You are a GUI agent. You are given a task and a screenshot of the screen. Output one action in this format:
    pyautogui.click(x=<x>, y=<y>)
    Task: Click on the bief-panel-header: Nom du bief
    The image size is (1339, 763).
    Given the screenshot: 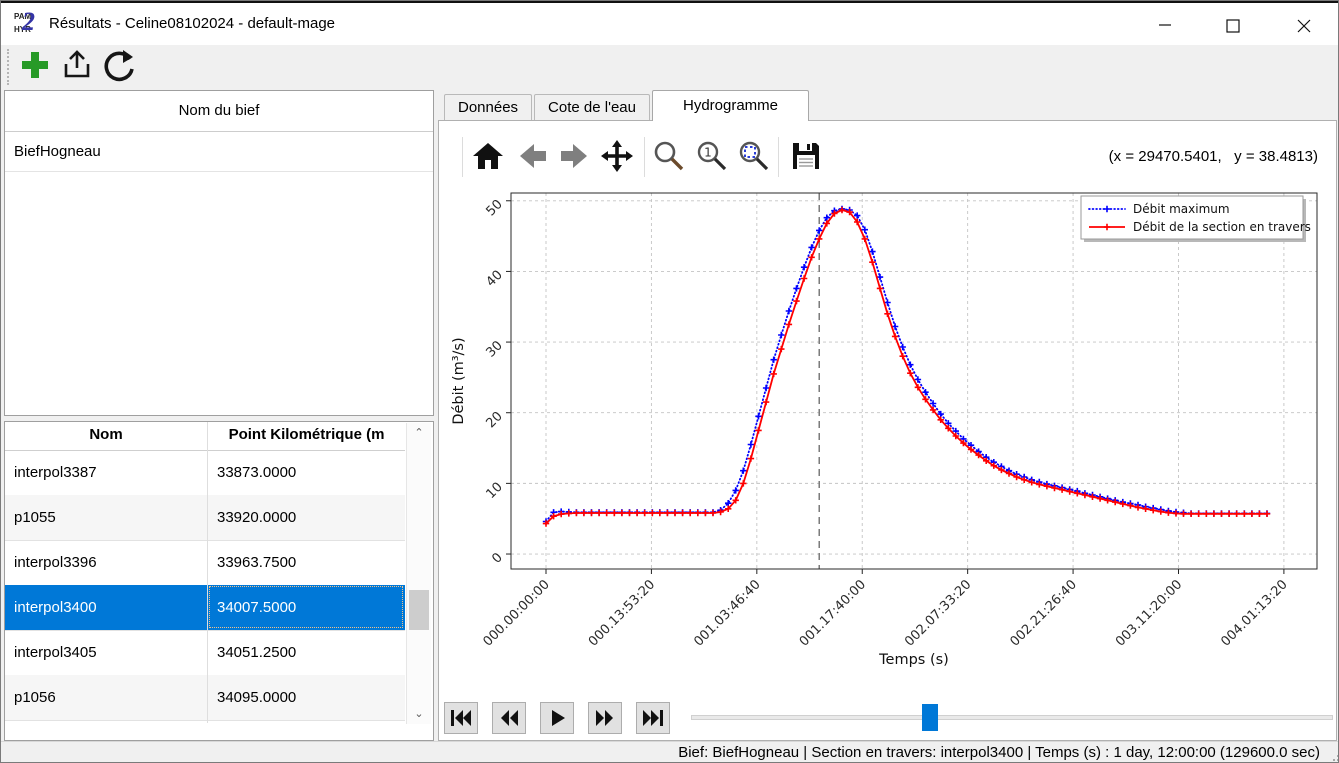 What is the action you would take?
    pyautogui.click(x=219, y=111)
    